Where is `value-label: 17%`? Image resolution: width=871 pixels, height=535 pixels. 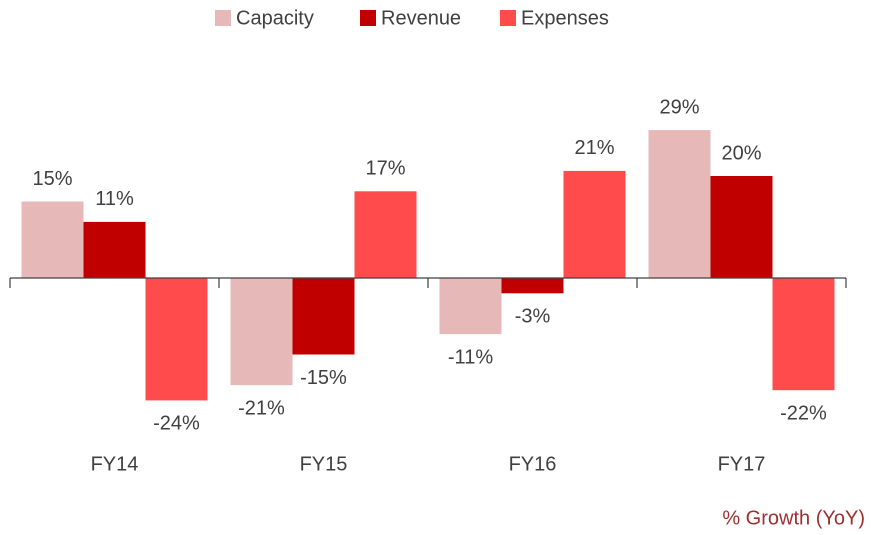
value-label: 17% is located at coordinates (385, 169).